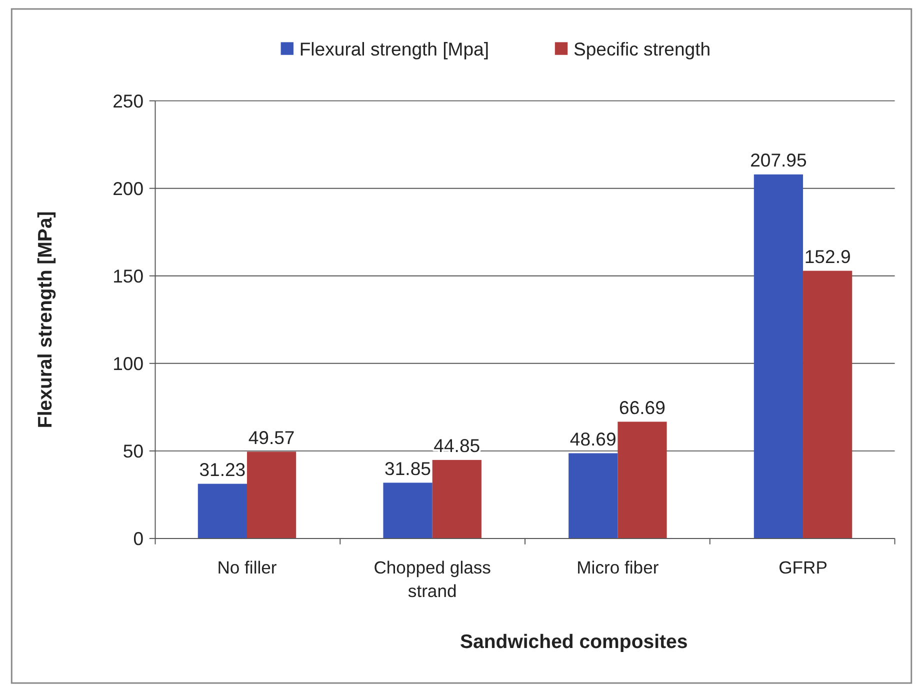 This screenshot has width=924, height=693. Describe the element at coordinates (222, 469) in the screenshot. I see `data-label: 31.23` at that location.